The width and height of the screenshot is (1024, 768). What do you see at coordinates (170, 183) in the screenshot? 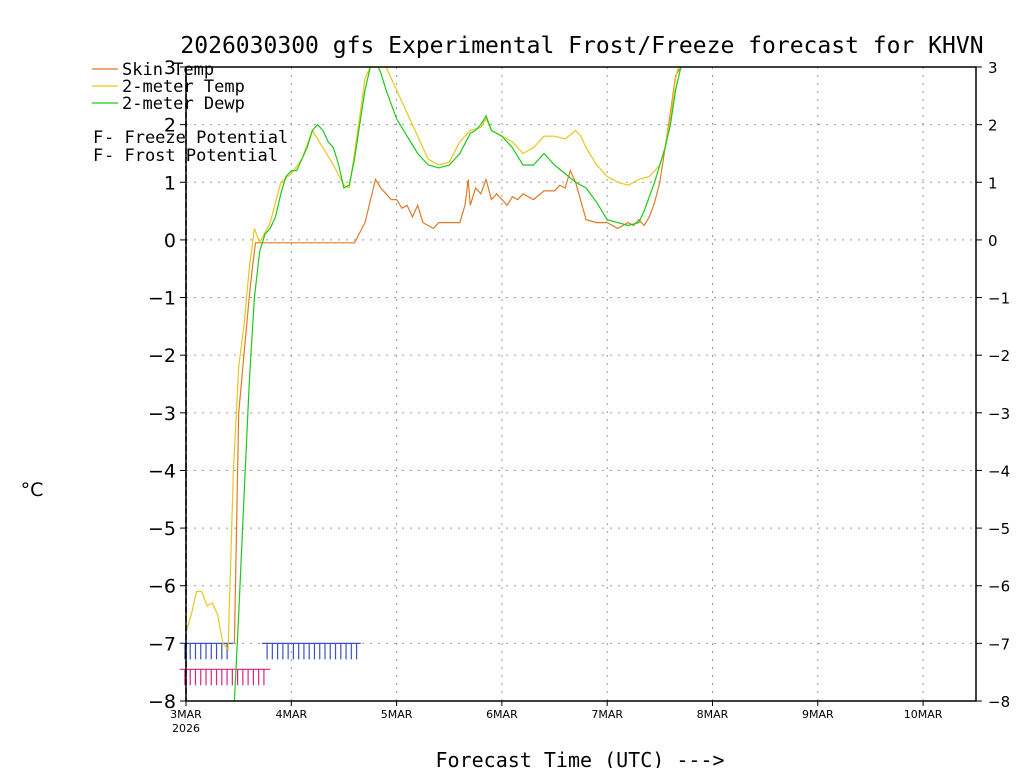
I see `y-tick-label: 1` at bounding box center [170, 183].